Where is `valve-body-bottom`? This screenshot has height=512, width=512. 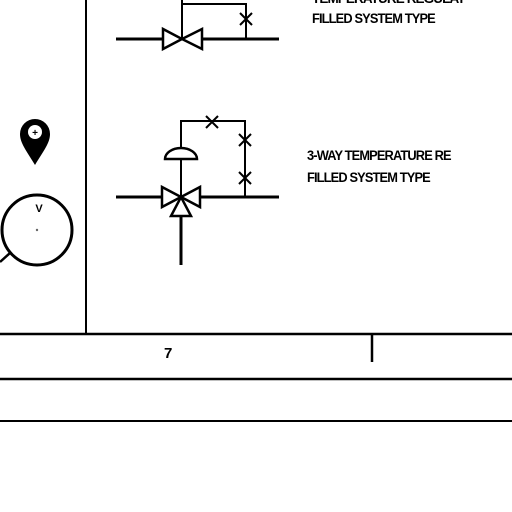
valve-body-bottom is located at coordinates (181, 206).